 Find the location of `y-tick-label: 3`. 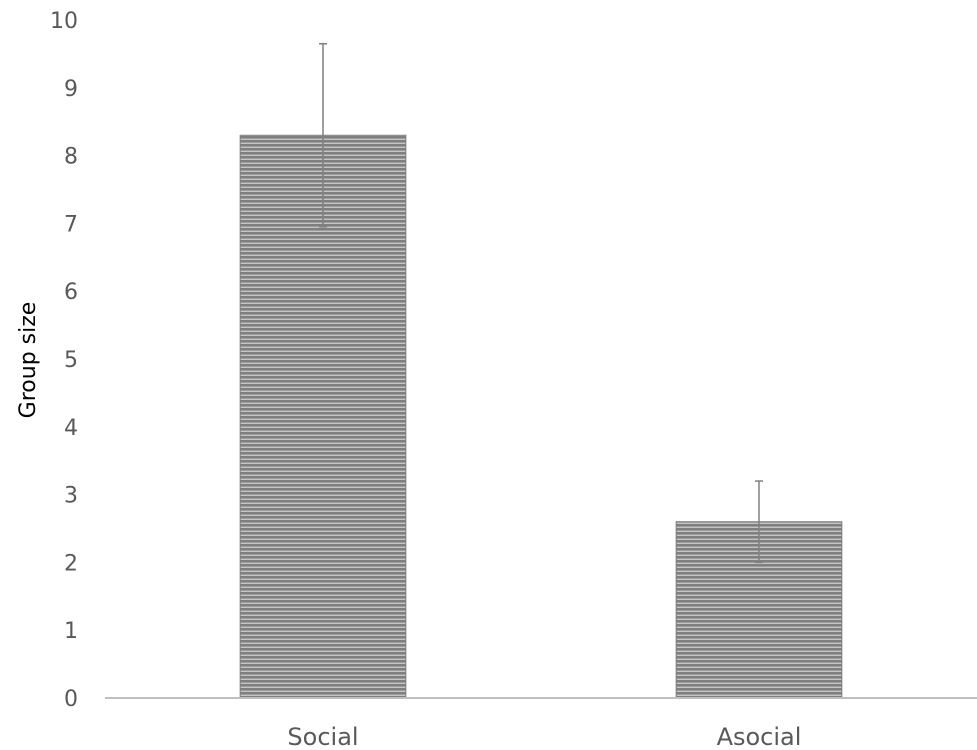

y-tick-label: 3 is located at coordinates (71, 496).